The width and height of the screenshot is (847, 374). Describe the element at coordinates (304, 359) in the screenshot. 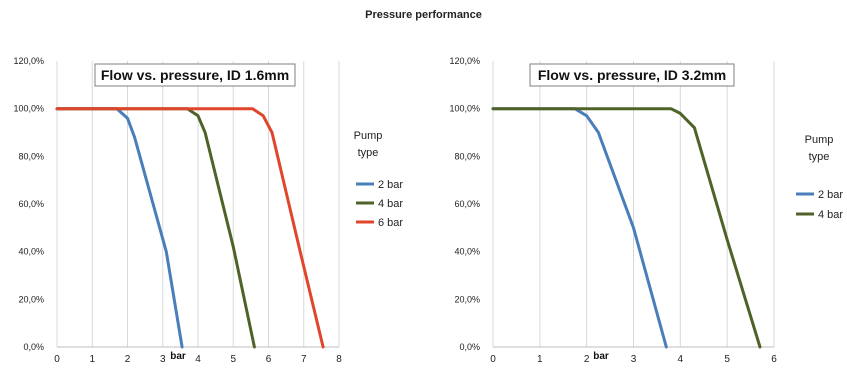

I see `x-tick-label: 7` at that location.